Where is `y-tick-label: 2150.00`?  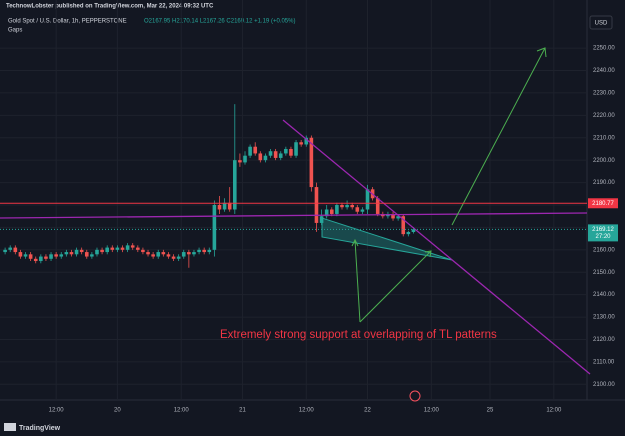
y-tick-label: 2150.00 is located at coordinates (604, 273).